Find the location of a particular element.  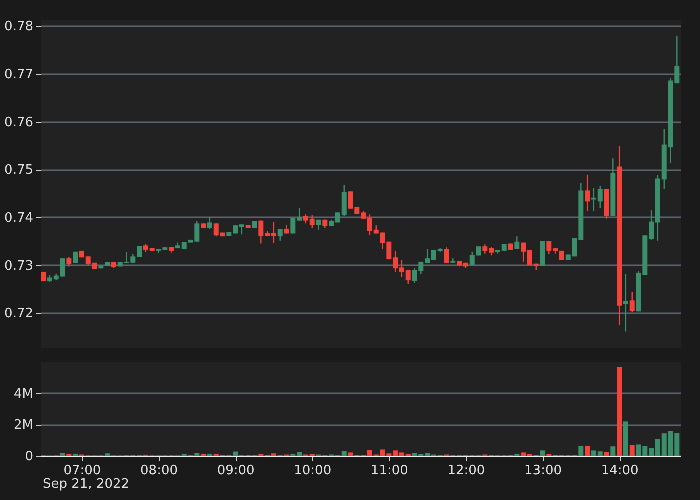

y-tick-label: 0.73 is located at coordinates (19, 266).